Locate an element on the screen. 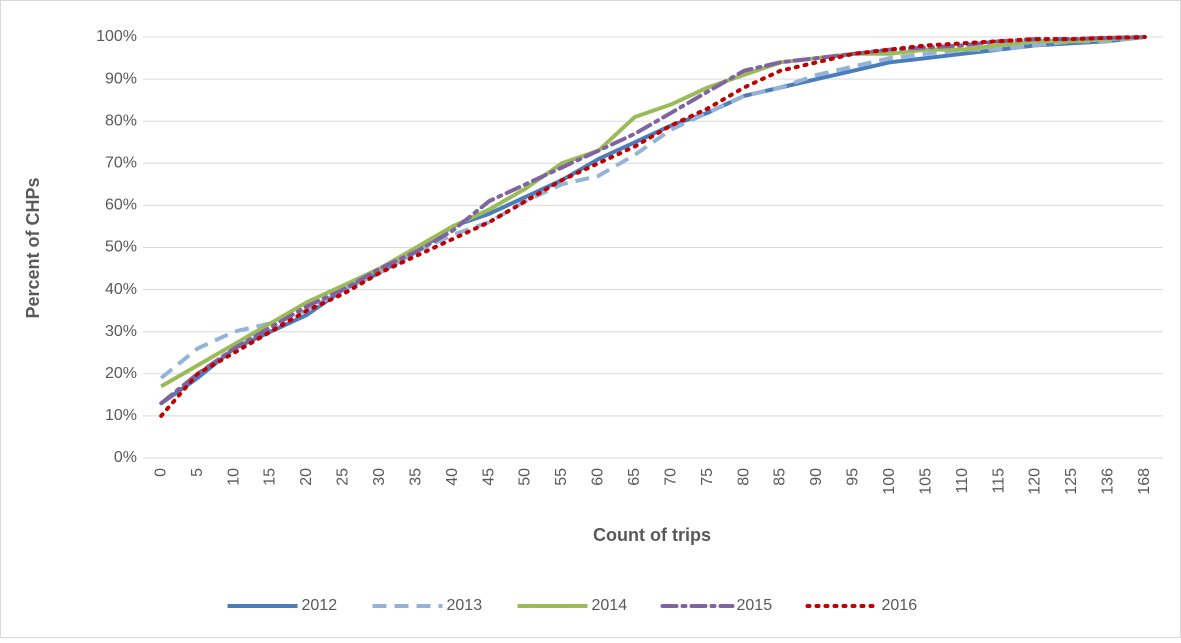 The height and width of the screenshot is (643, 1181). legend-label: 2012 is located at coordinates (320, 605).